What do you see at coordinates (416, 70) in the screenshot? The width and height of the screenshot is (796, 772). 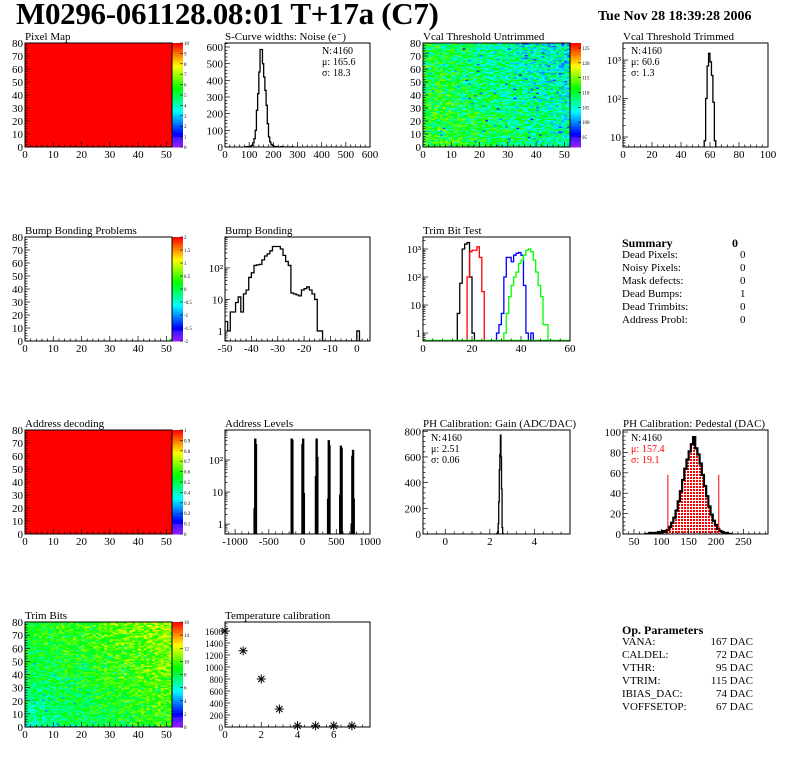 I see `y-tick-label: 60` at bounding box center [416, 70].